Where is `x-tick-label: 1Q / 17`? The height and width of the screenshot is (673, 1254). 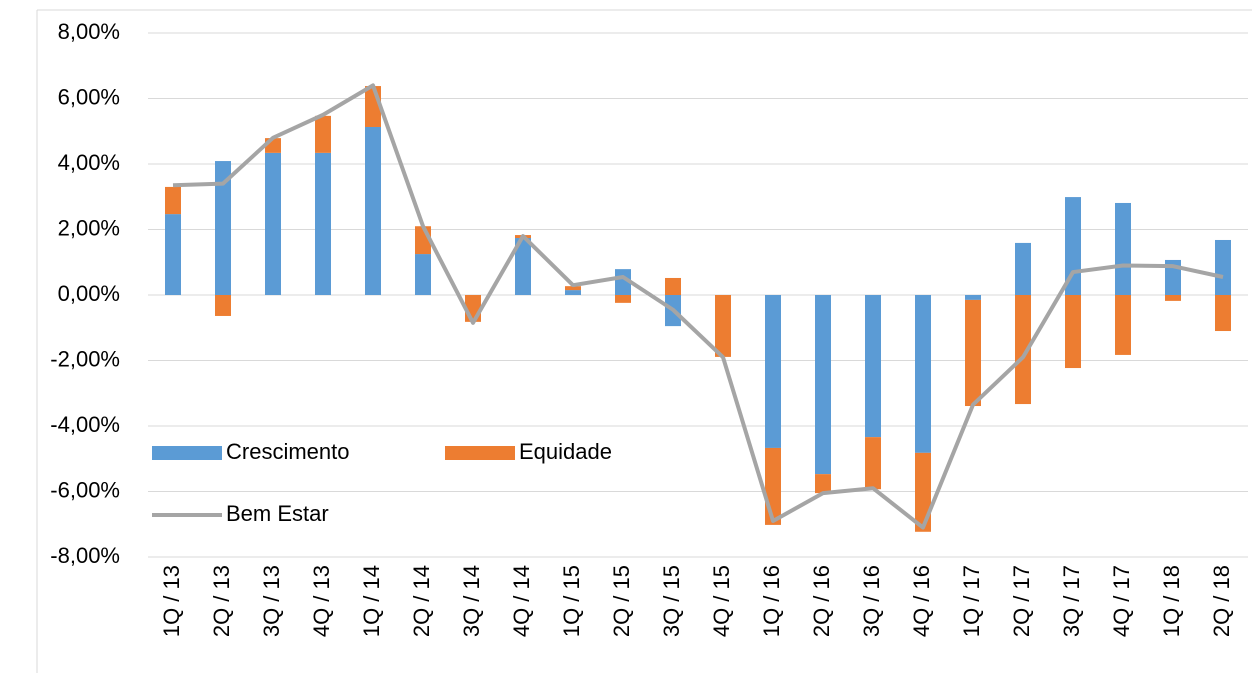 x-tick-label: 1Q / 17 is located at coordinates (971, 601).